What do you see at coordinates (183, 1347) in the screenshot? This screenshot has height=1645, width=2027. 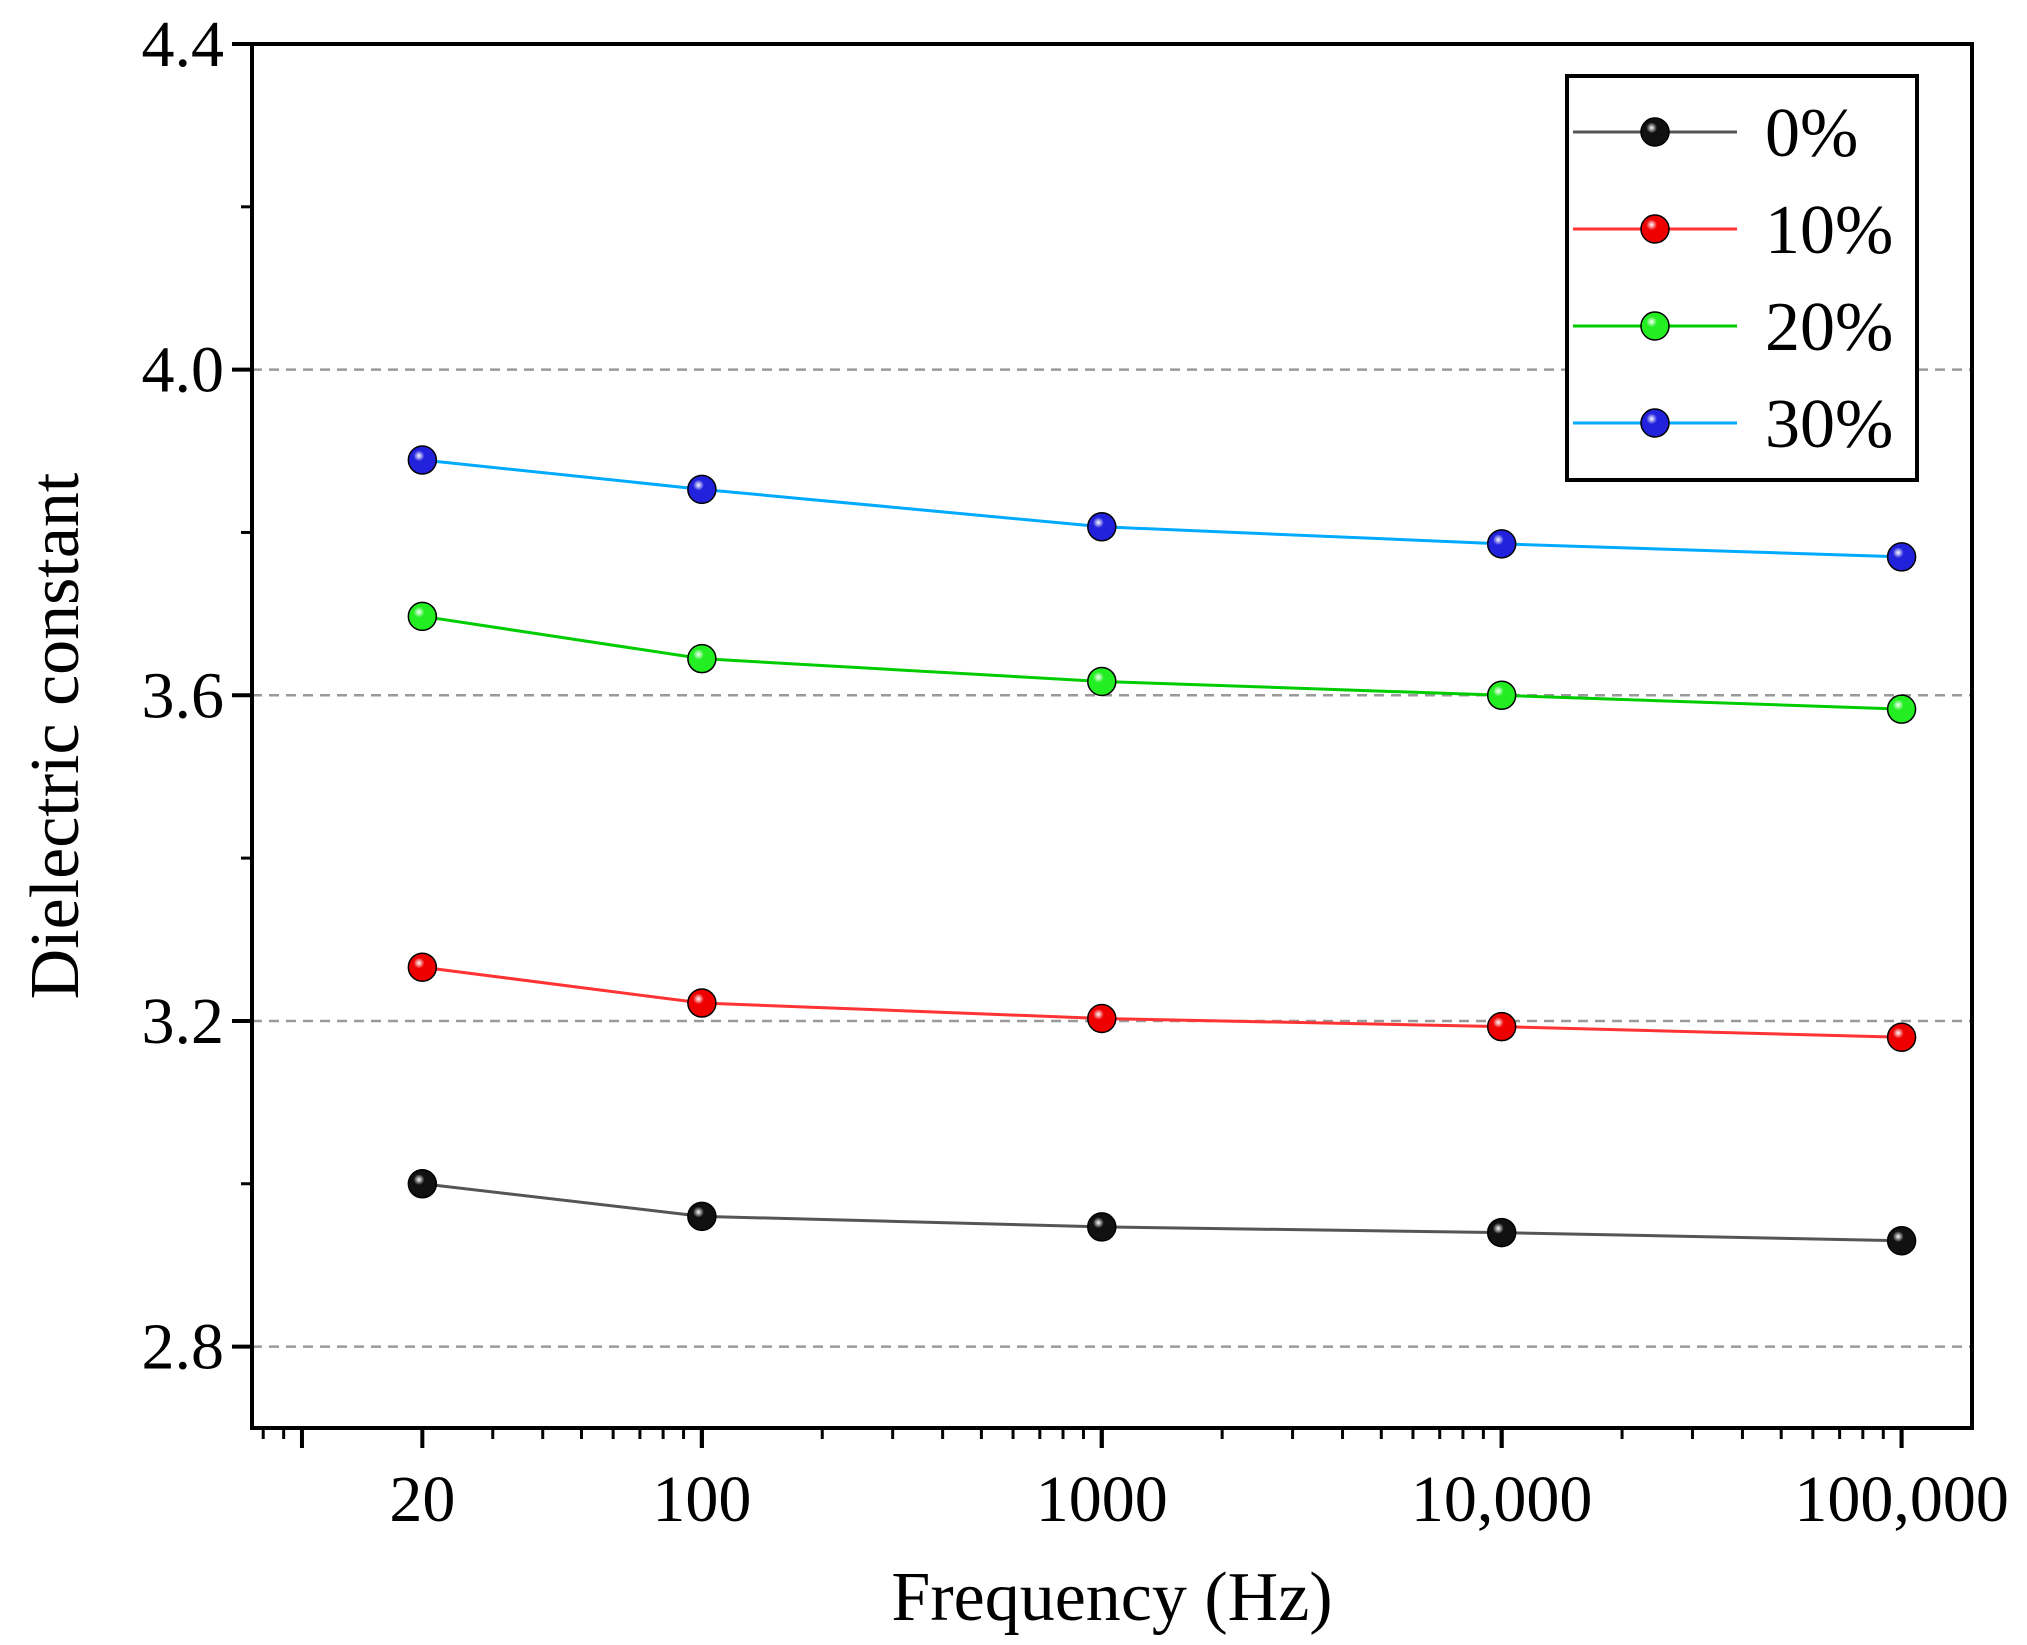 I see `y-tick-label: 2.8` at bounding box center [183, 1347].